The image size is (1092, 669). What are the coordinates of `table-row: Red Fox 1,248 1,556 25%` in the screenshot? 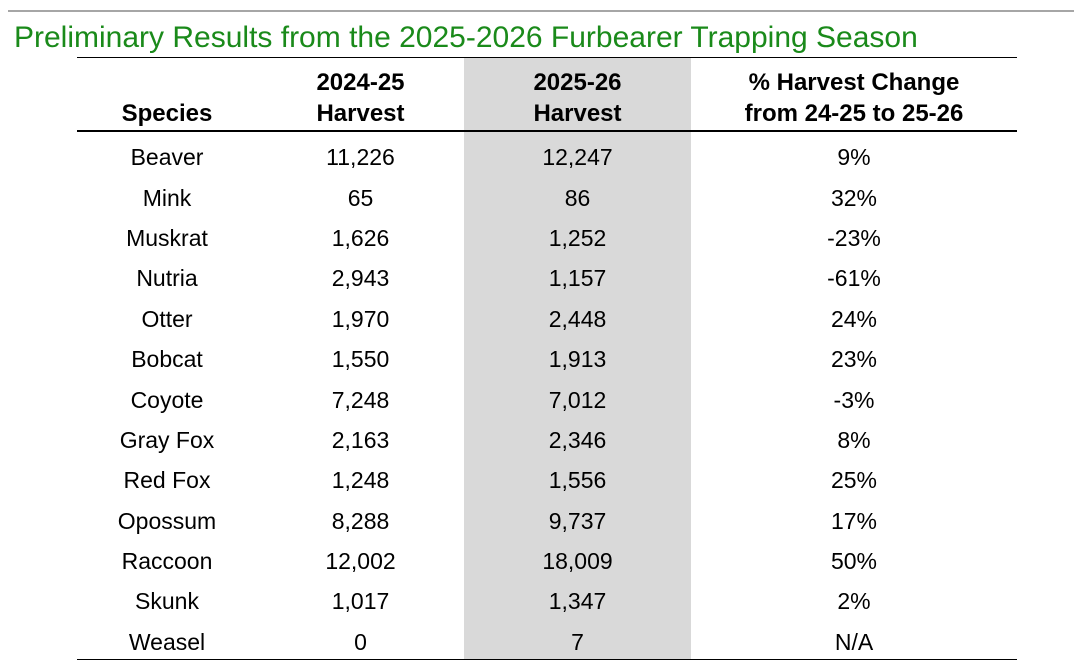 It's located at (547, 480).